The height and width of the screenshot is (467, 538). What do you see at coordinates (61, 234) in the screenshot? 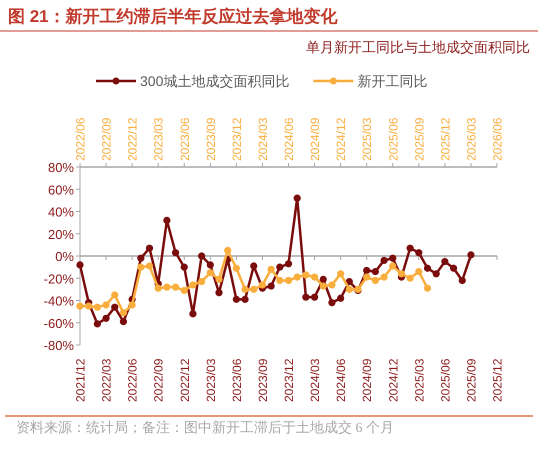
I see `y-tick-label: 20%` at bounding box center [61, 234].